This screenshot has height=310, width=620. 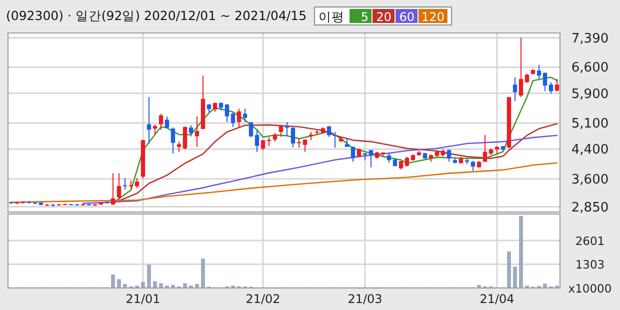 What do you see at coordinates (590, 289) in the screenshot?
I see `y-tick-label: x10000` at bounding box center [590, 289].